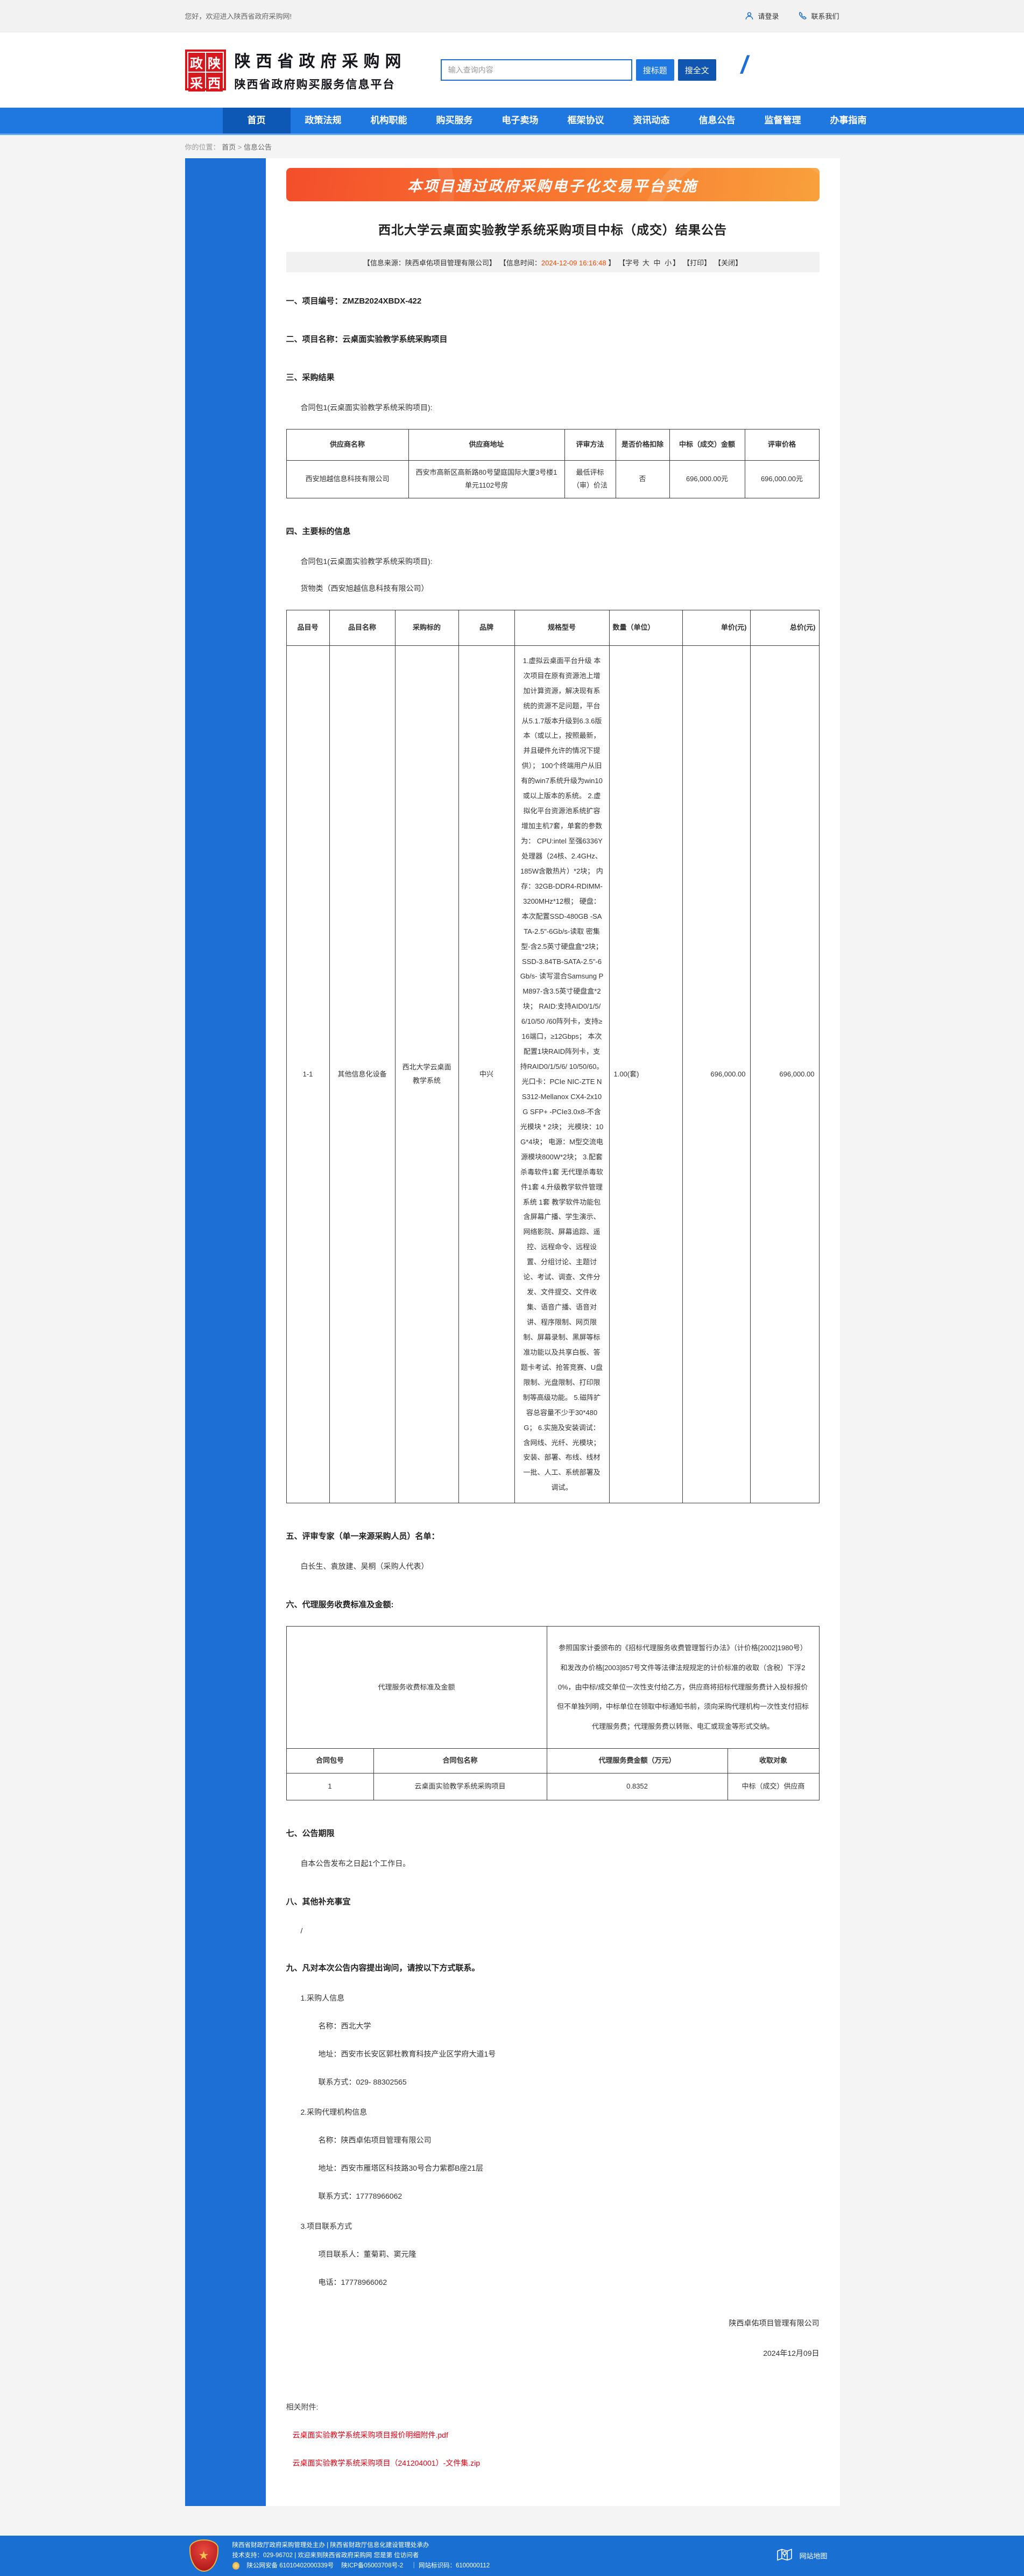 This screenshot has height=2576, width=1024. I want to click on contact-group-title: 1.采购人信息, so click(322, 1998).